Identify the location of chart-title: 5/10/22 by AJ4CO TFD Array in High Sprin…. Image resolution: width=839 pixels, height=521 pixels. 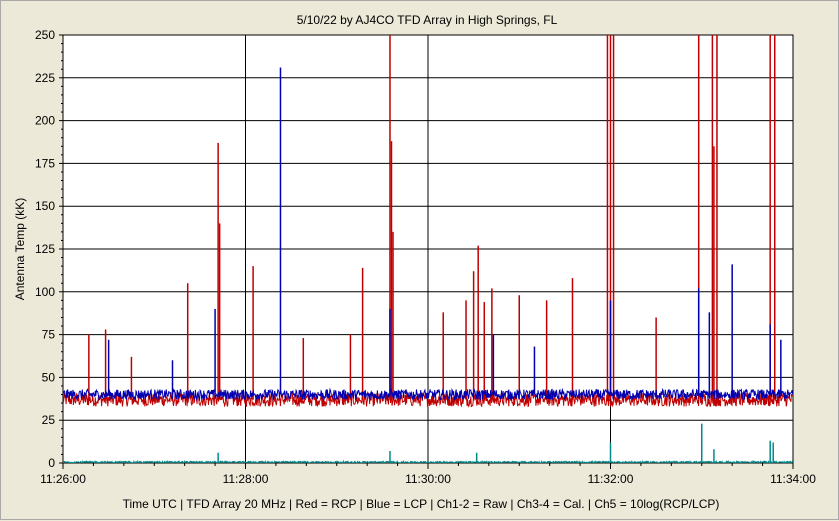
(427, 20).